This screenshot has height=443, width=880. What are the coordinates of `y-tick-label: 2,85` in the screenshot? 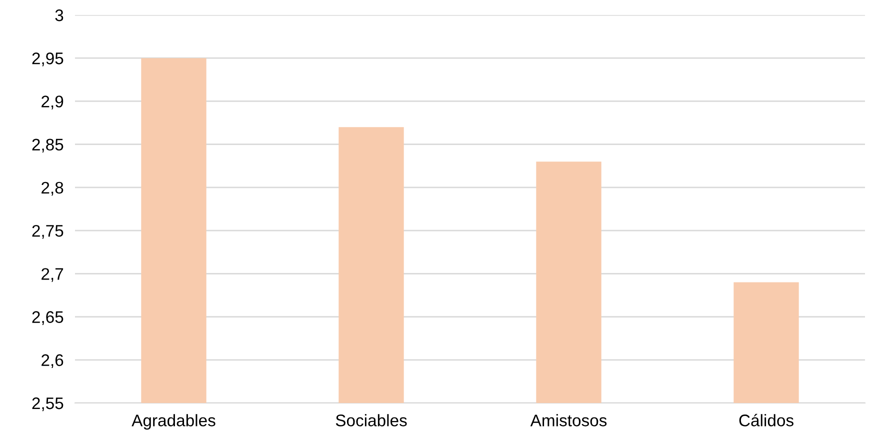 It's located at (48, 145).